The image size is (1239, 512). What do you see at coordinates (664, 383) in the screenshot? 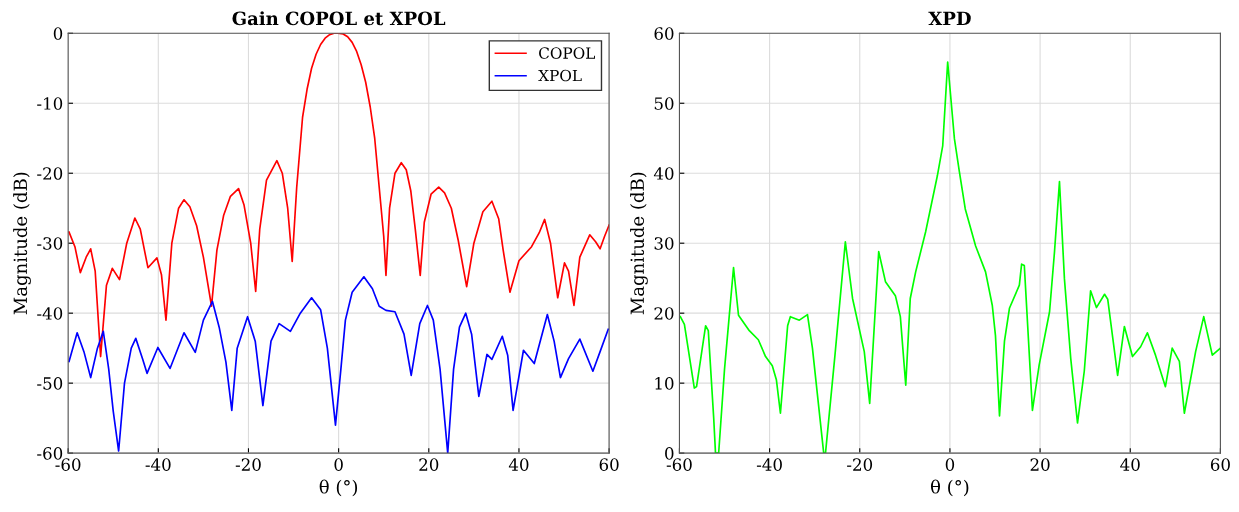
I see `y-tick-label: 10` at bounding box center [664, 383].